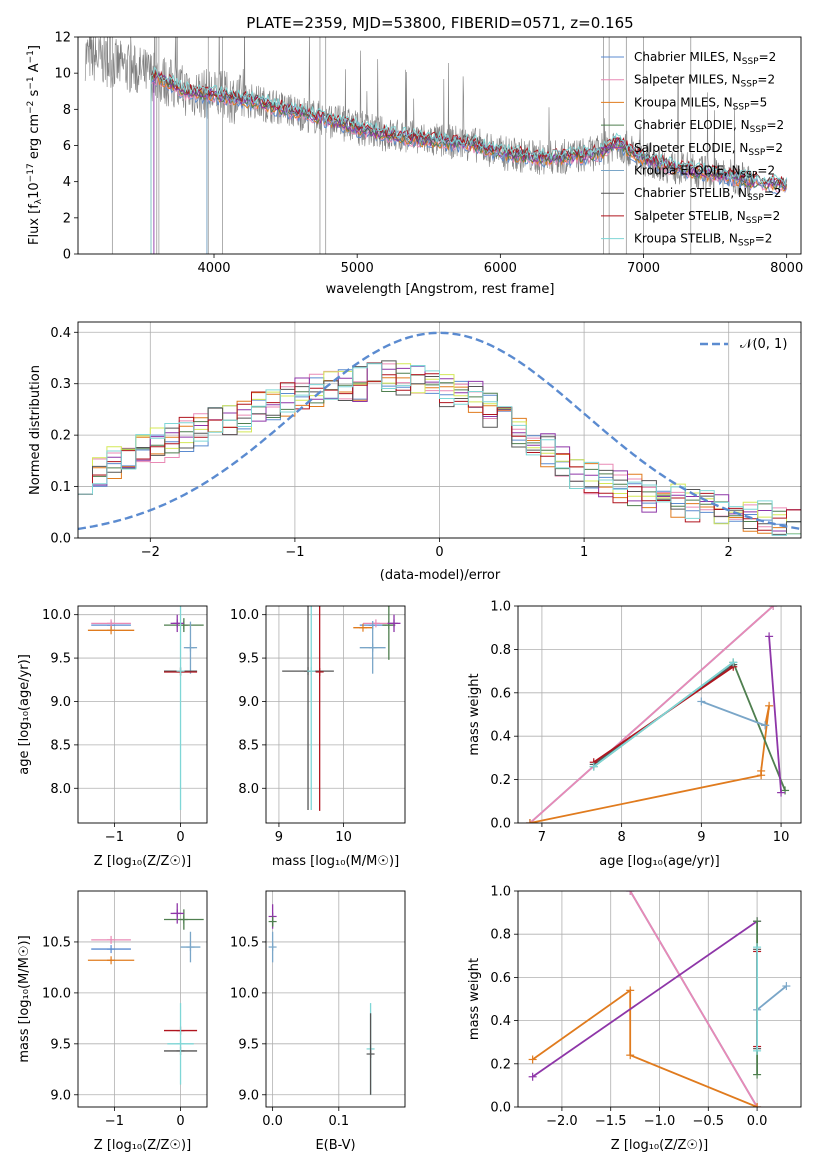 This screenshot has height=1170, width=819. I want to click on y-tick-label: 0.8, so click(500, 935).